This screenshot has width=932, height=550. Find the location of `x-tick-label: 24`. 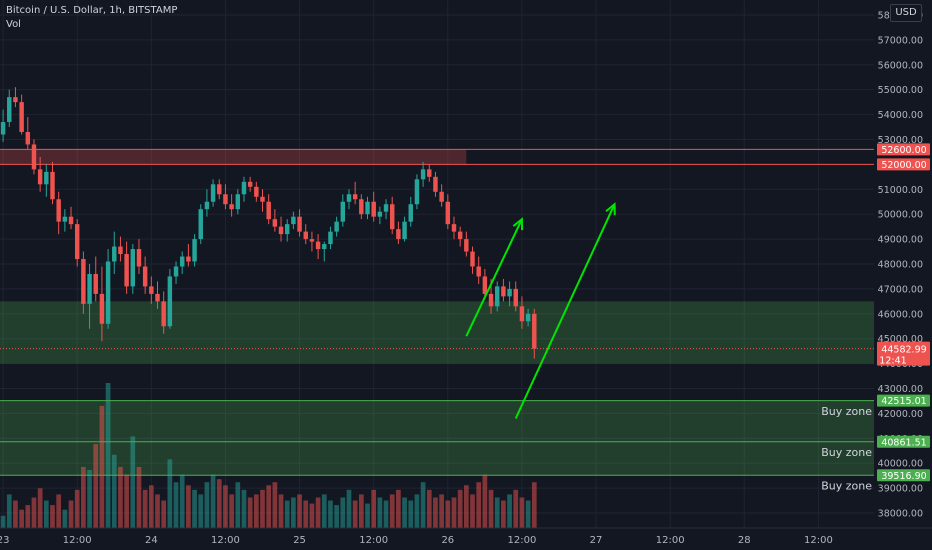

x-tick-label: 24 is located at coordinates (151, 540).